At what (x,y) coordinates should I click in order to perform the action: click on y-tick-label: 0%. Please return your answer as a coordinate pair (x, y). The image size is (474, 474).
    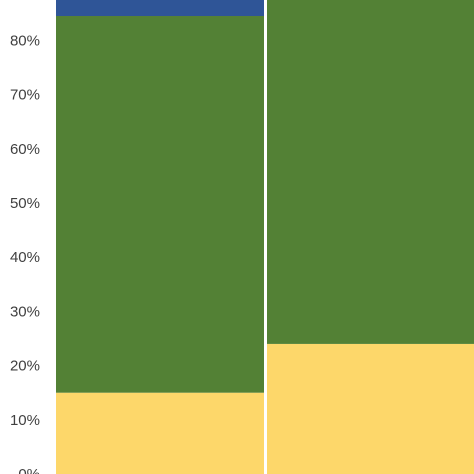
    Looking at the image, I should click on (29, 470).